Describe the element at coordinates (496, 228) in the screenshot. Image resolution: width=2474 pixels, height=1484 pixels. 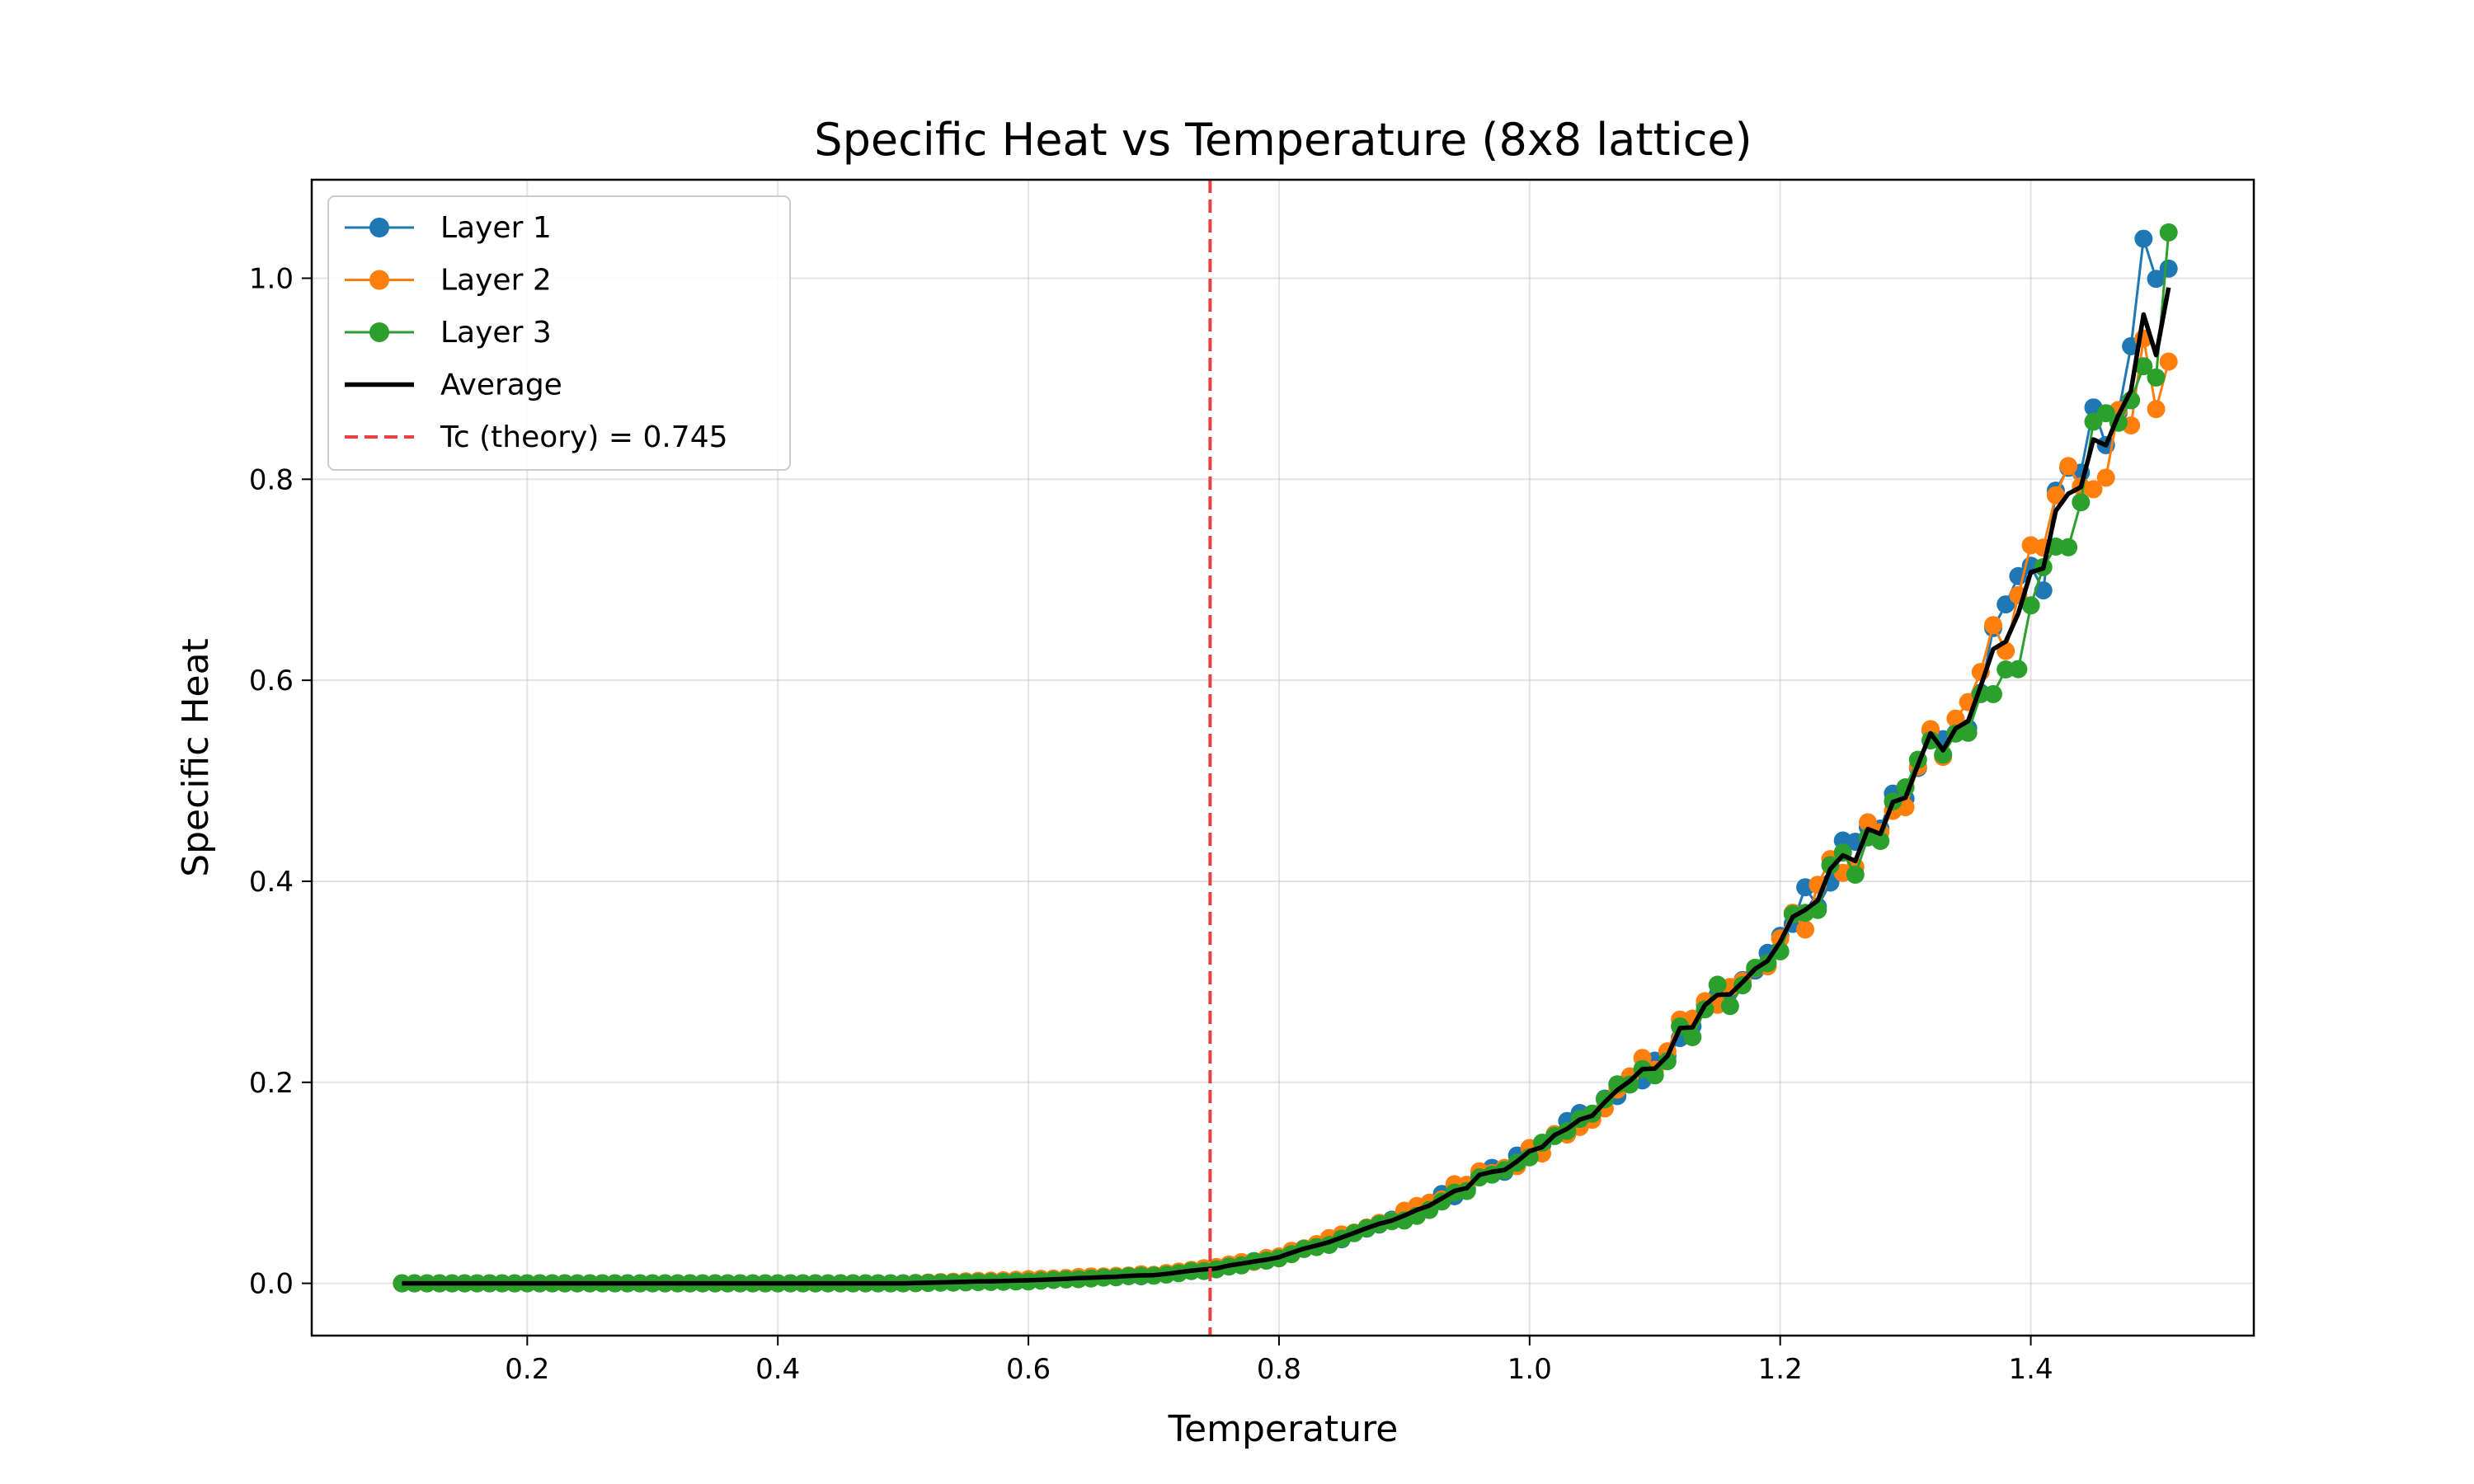
I see `legend-label: Layer 1` at that location.